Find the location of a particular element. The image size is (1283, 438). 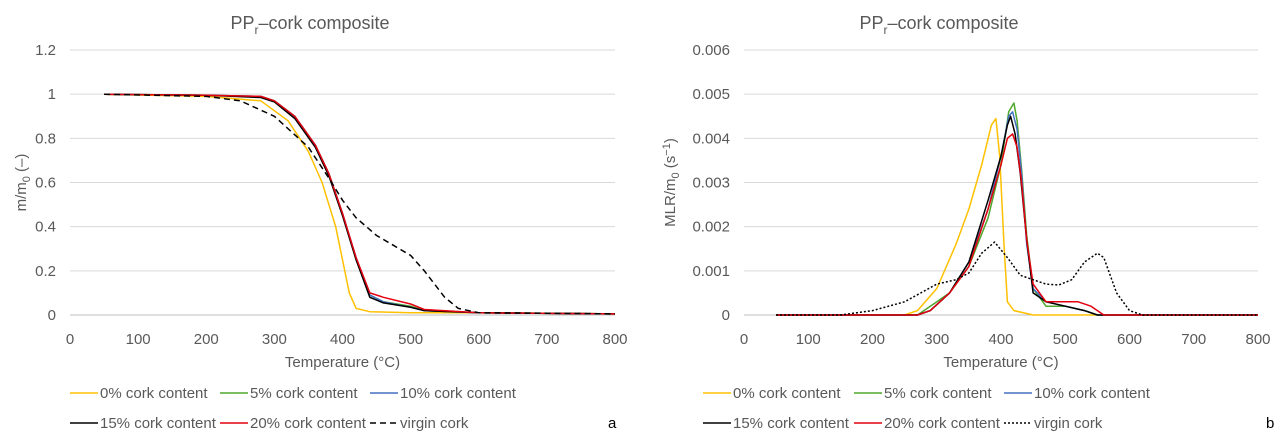

y-axis-label: MLR/m0 (s−1) is located at coordinates (671, 182).